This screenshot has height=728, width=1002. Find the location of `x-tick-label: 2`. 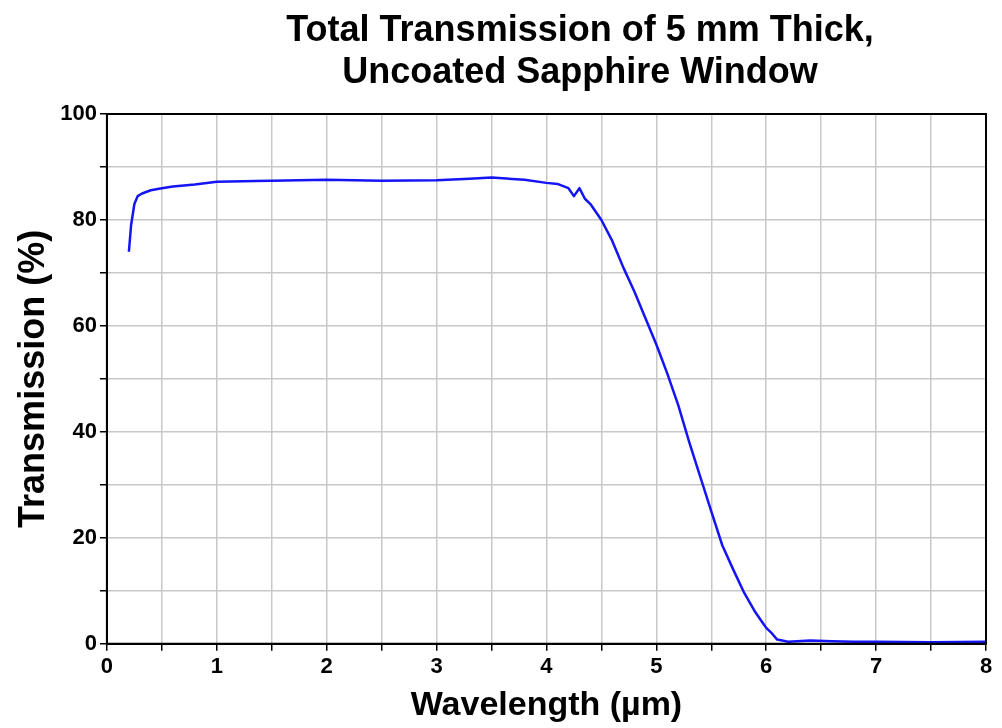

x-tick-label: 2 is located at coordinates (326, 666).